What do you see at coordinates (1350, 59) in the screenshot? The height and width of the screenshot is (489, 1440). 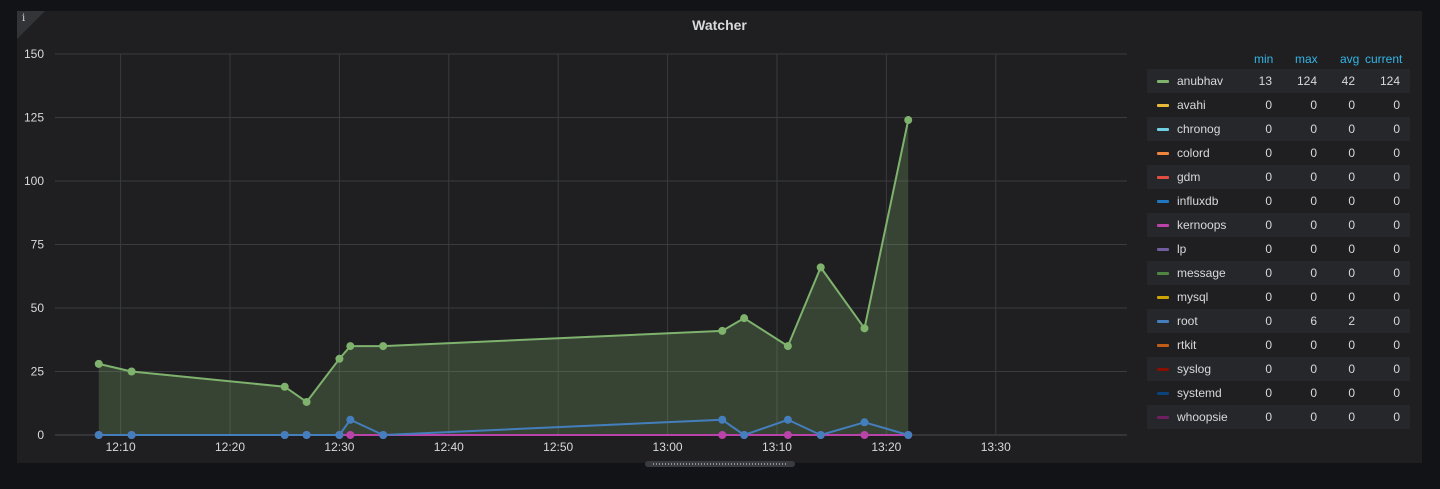 I see `legend-header-avg: avg` at bounding box center [1350, 59].